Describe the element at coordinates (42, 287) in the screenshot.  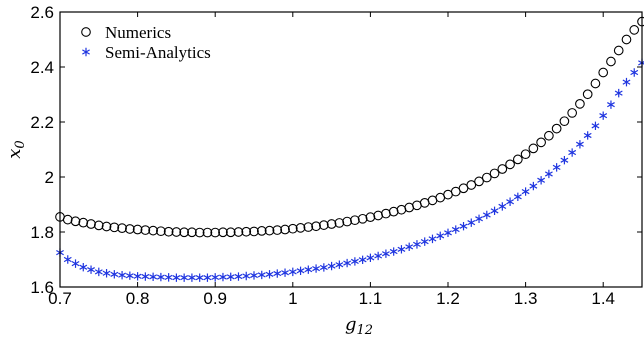
I see `y-tick-label: 1.6` at that location.